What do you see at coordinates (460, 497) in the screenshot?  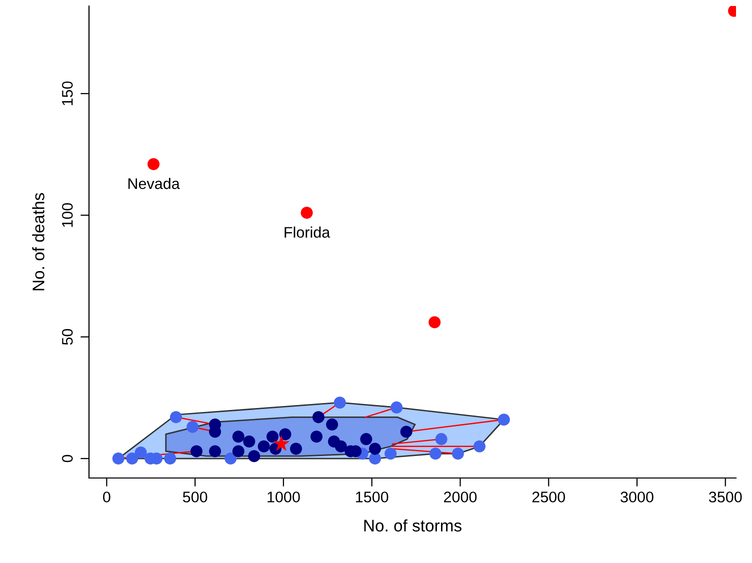 I see `x-tick-label: 2000` at bounding box center [460, 497].